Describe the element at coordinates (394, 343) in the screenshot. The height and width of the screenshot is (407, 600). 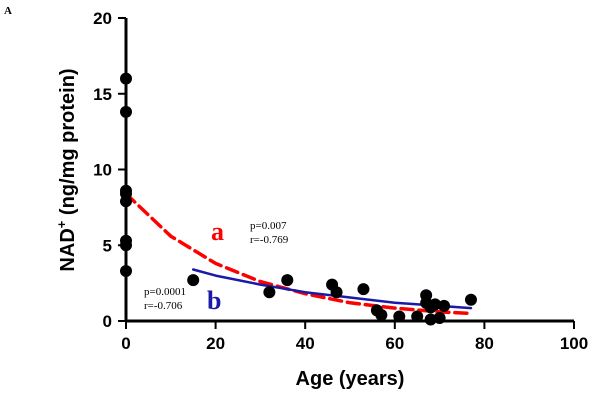
I see `x-tick-label: 60` at that location.